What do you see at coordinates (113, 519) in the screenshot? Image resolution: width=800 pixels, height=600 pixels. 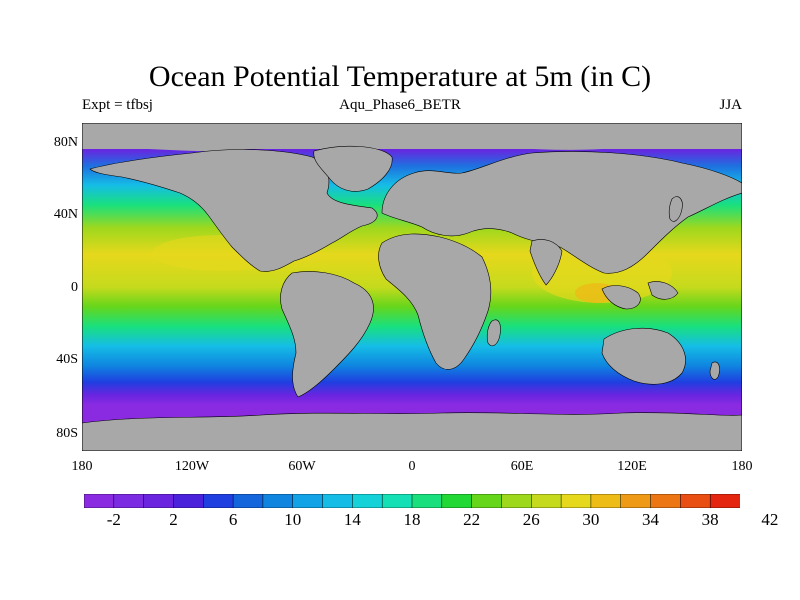 I see `colorbar-tick-label: -2` at bounding box center [113, 519].